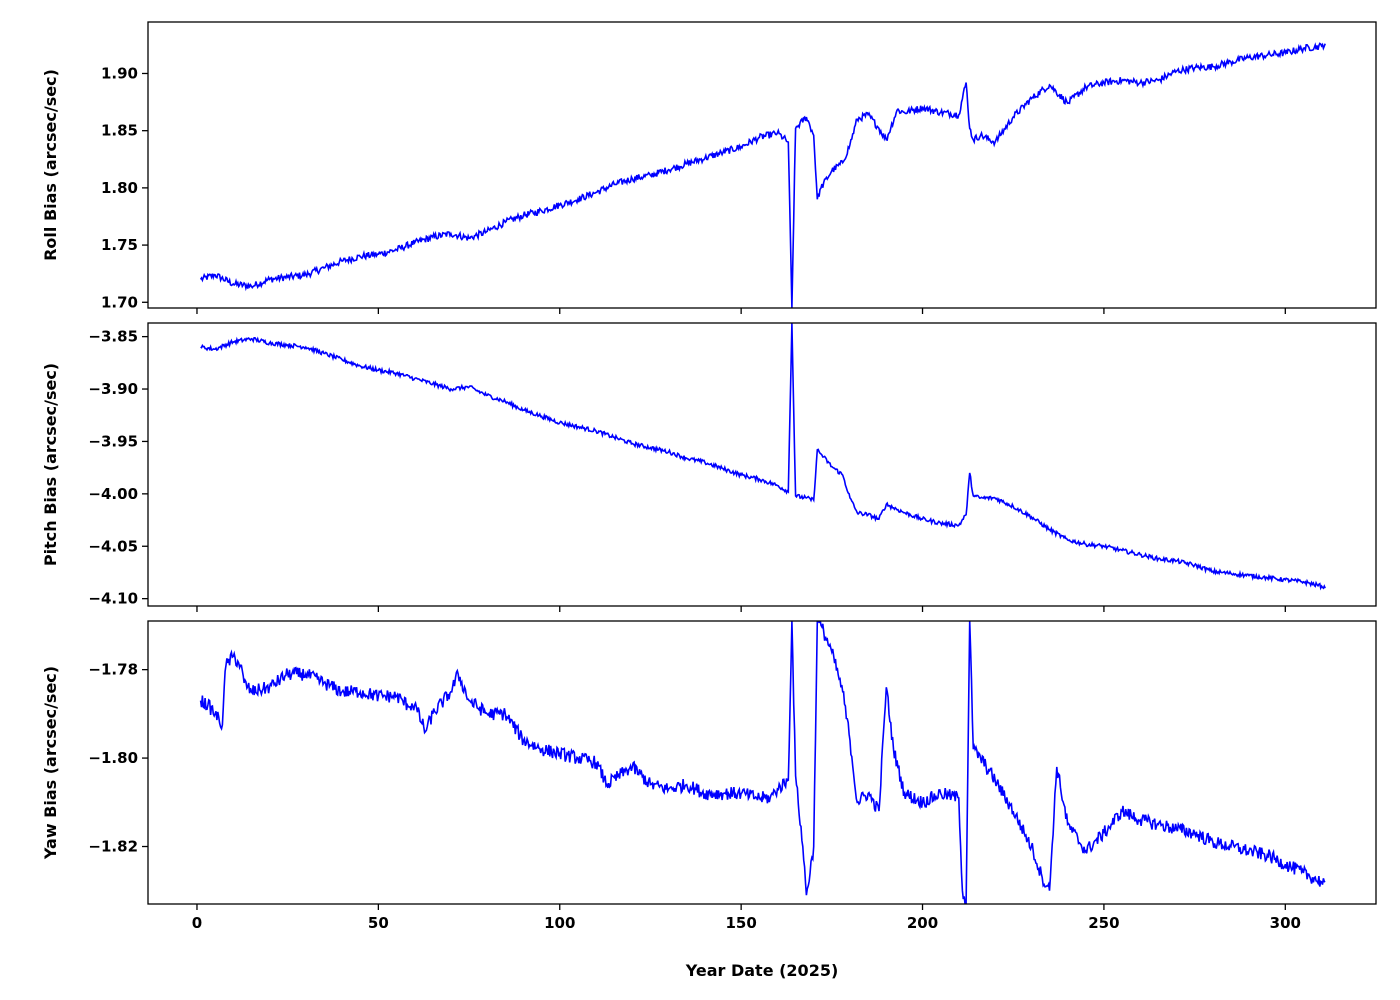 The image size is (1400, 1000). I want to click on xtick-label: 150, so click(740, 923).